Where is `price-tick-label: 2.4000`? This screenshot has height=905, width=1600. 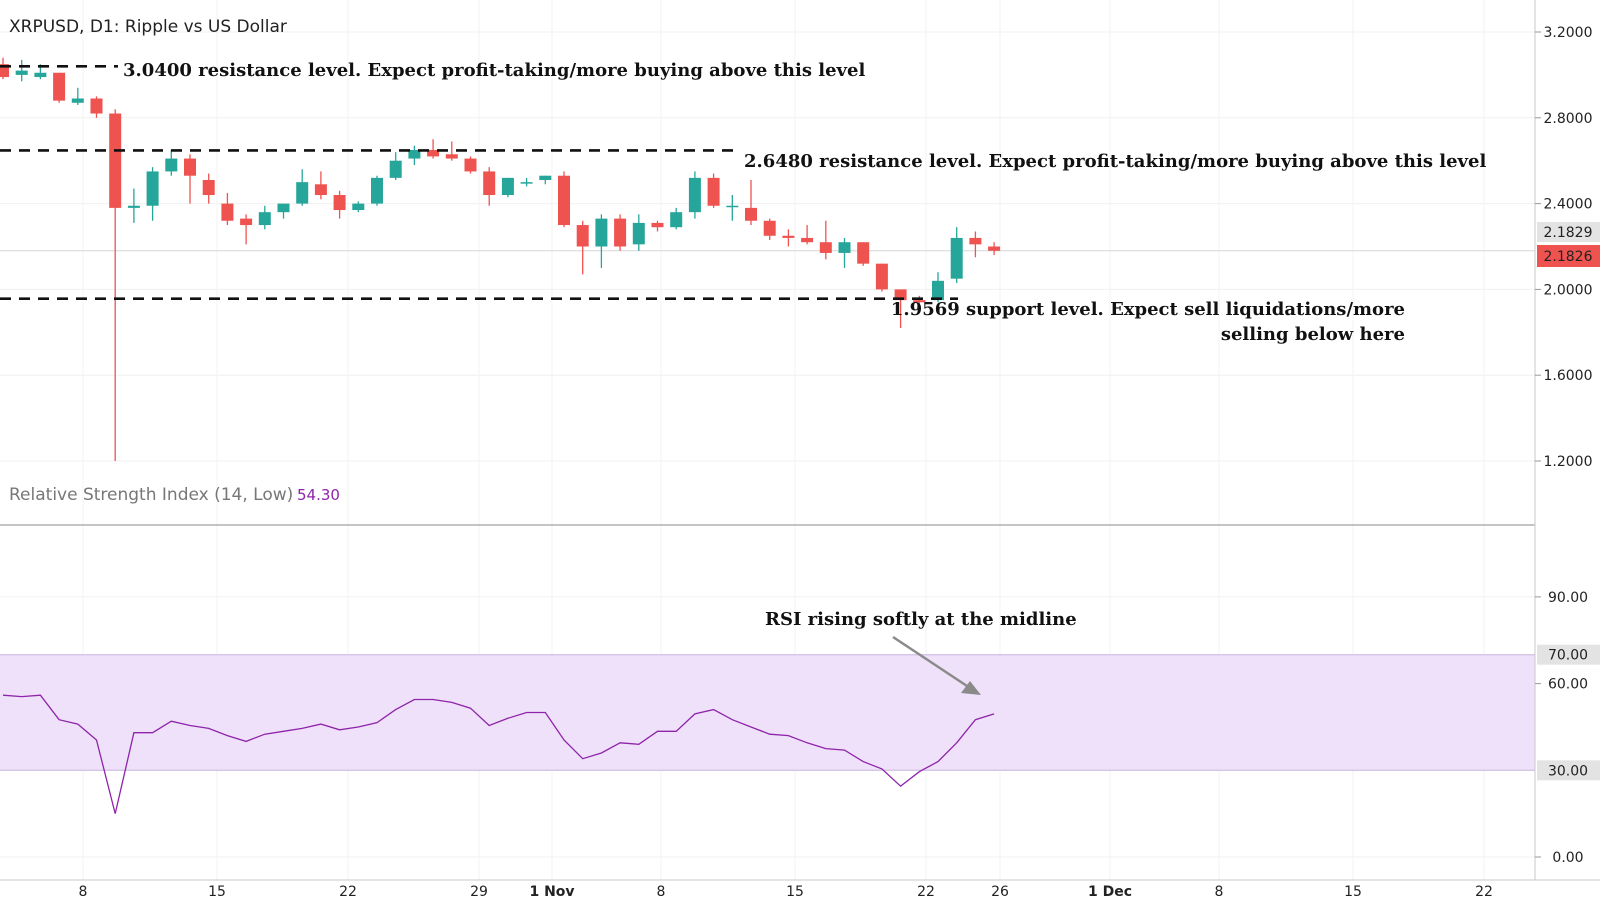 price-tick-label: 2.4000 is located at coordinates (1568, 205).